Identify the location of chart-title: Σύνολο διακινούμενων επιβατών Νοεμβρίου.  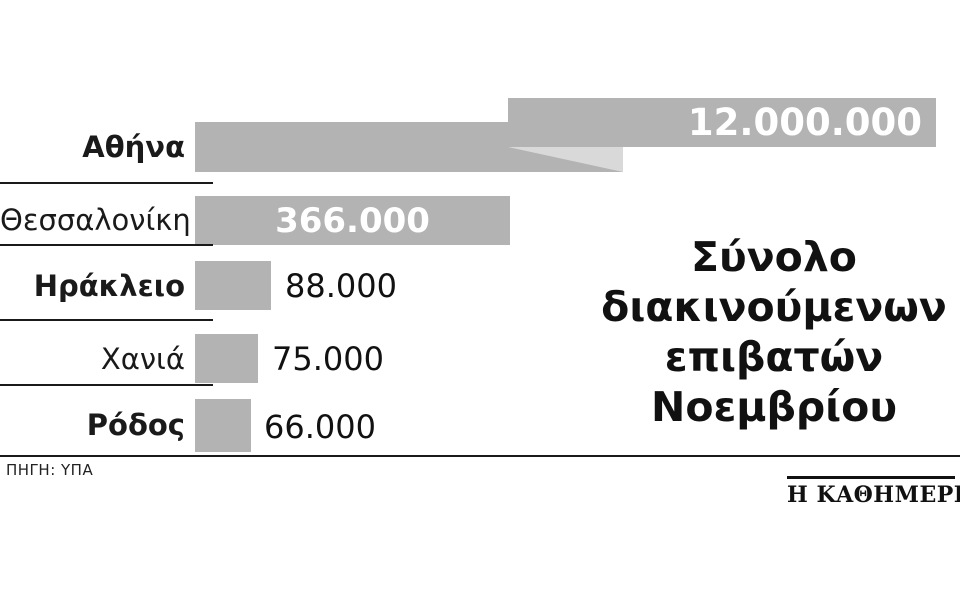
(774, 332).